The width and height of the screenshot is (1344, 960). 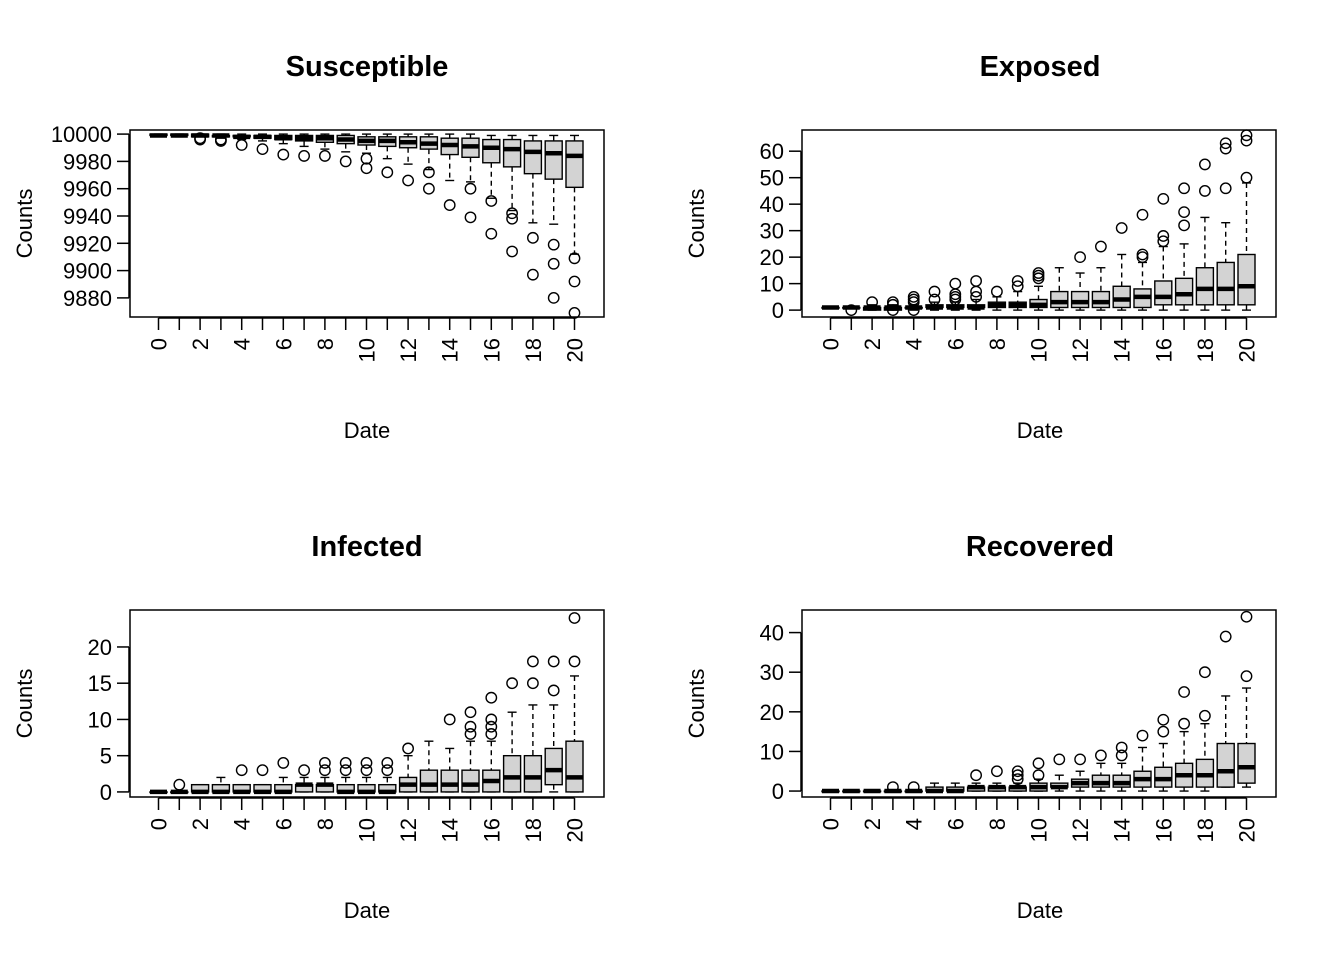 What do you see at coordinates (772, 204) in the screenshot?
I see `y-tick-label: 40` at bounding box center [772, 204].